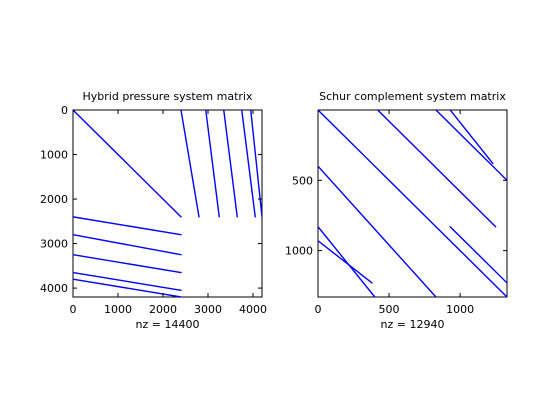 The height and width of the screenshot is (420, 560). Describe the element at coordinates (413, 324) in the screenshot. I see `x-axis-label: nz = 12940` at that location.